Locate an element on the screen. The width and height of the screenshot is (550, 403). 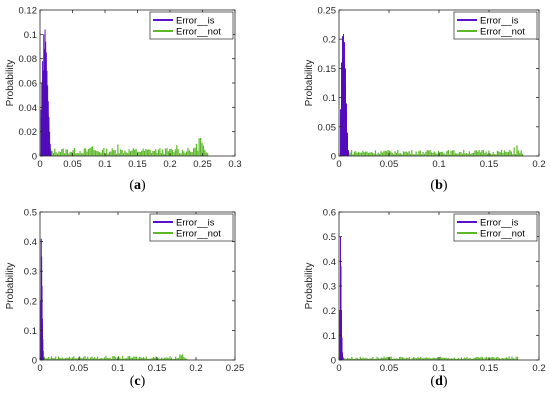
y-tick-label: 0.06 is located at coordinates (28, 84).